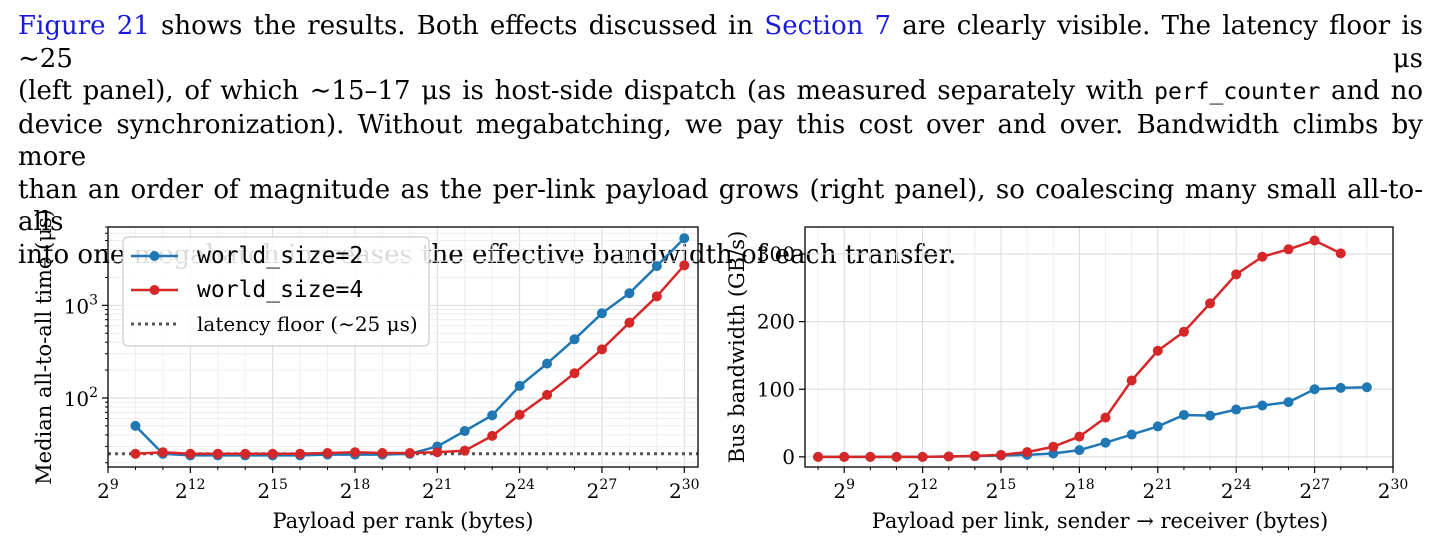  I want to click on legend-label-world-size-2: world_size=2, so click(280, 256).